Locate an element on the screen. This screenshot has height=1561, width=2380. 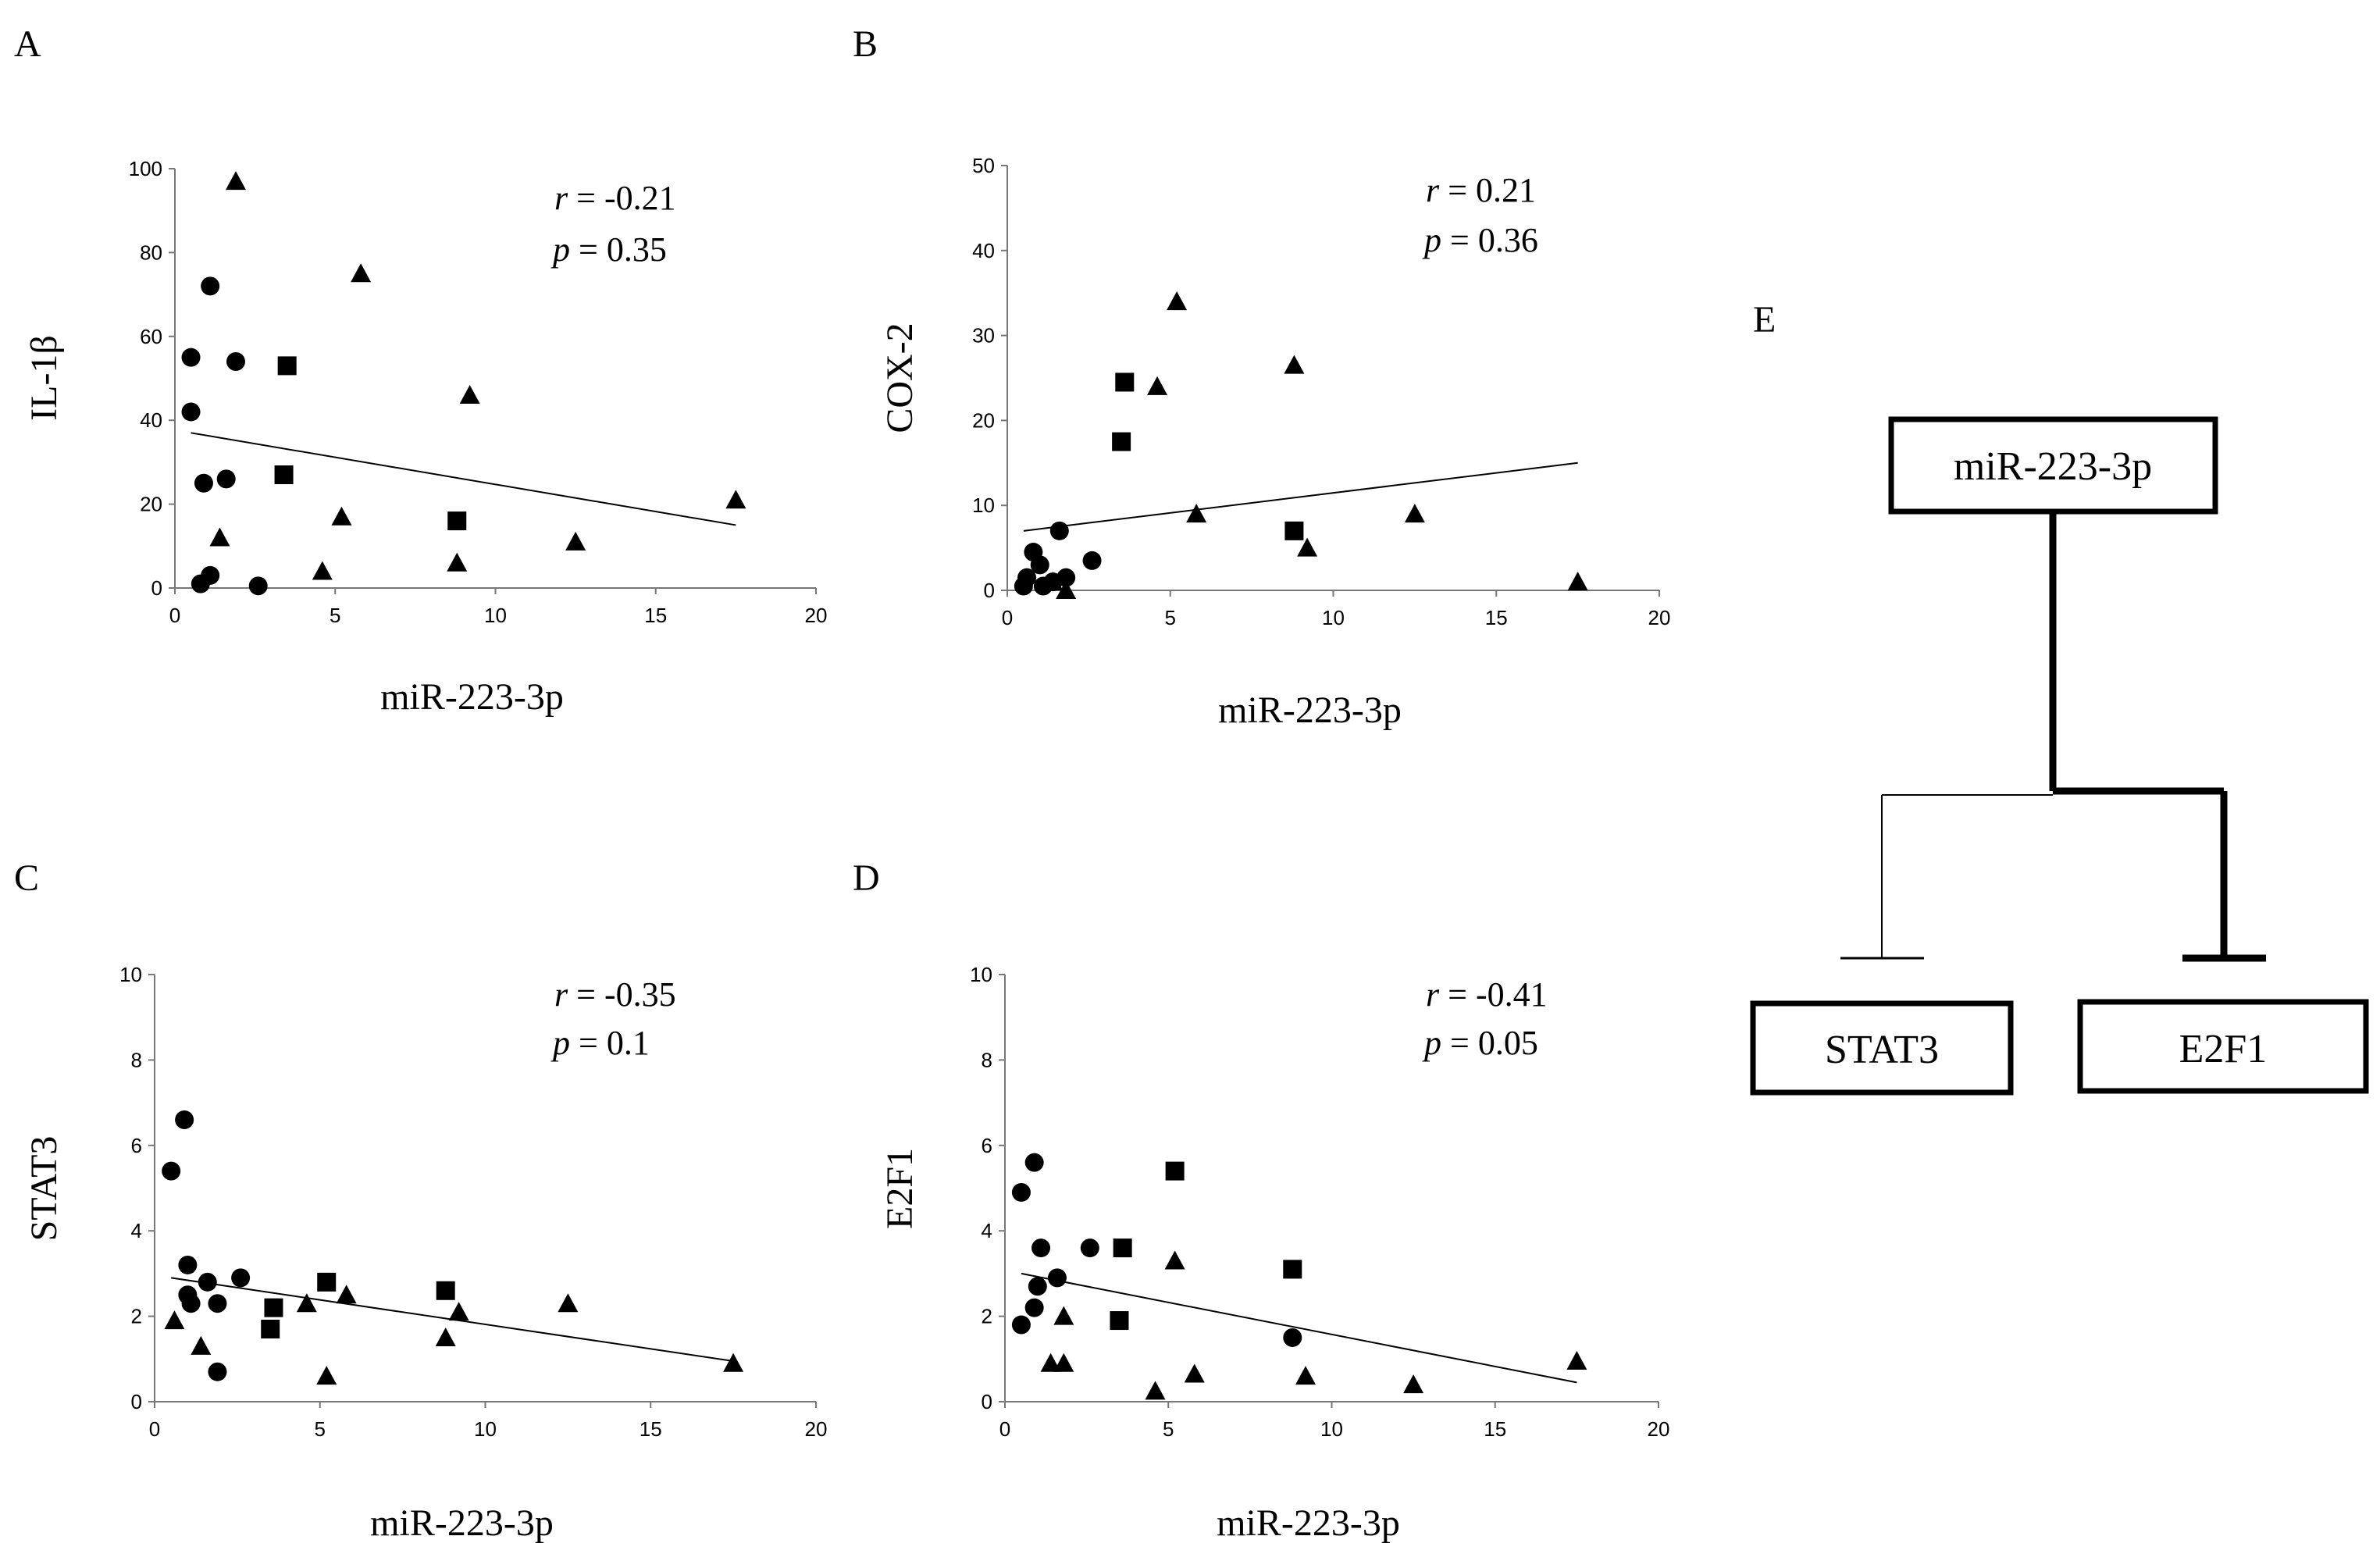
diagram-panel-e: E miR-223-3p STAT3 E2F1 is located at coordinates (2059, 697).